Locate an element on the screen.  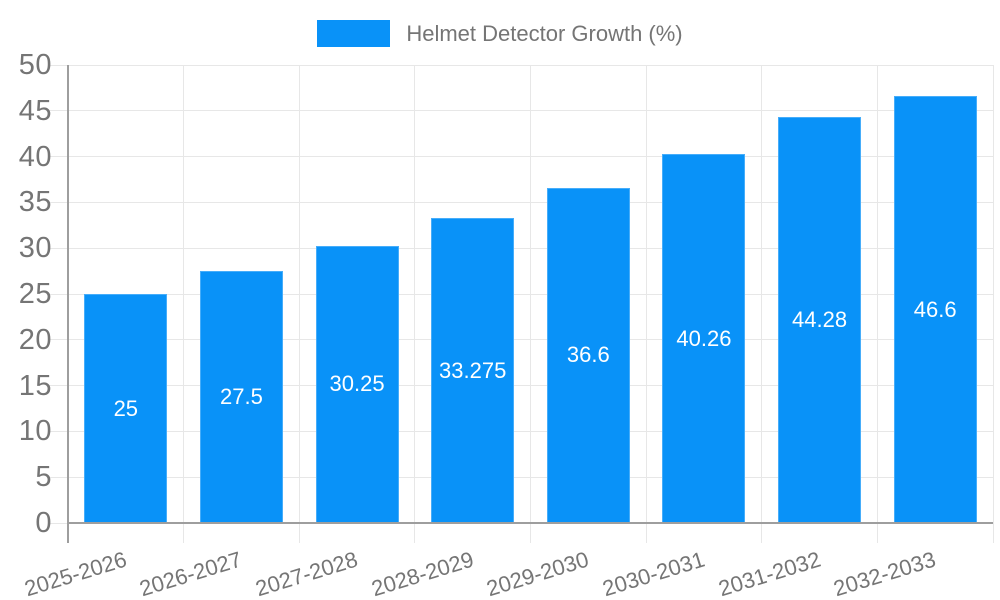
bar-value-label: 46.6 is located at coordinates (935, 309).